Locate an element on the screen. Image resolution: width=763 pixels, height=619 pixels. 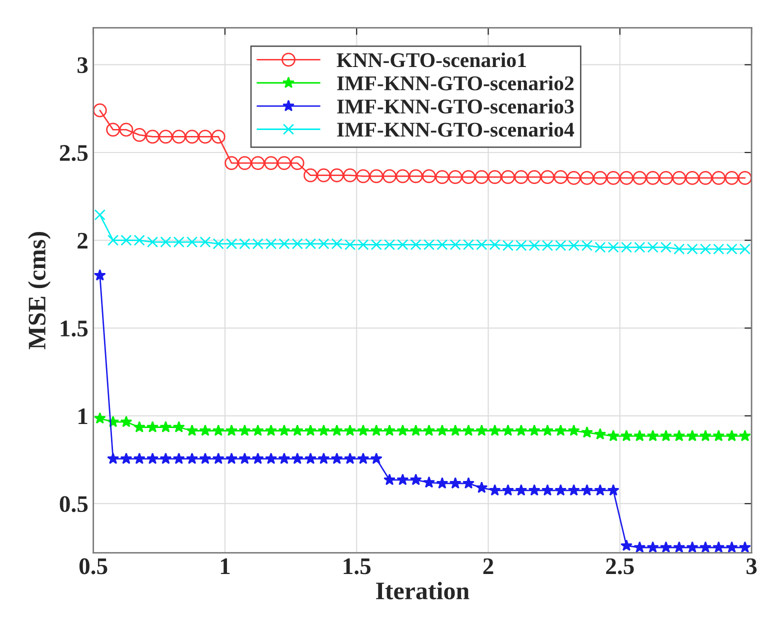
legend-label: KNN-GTO-scenario1 is located at coordinates (431, 60).